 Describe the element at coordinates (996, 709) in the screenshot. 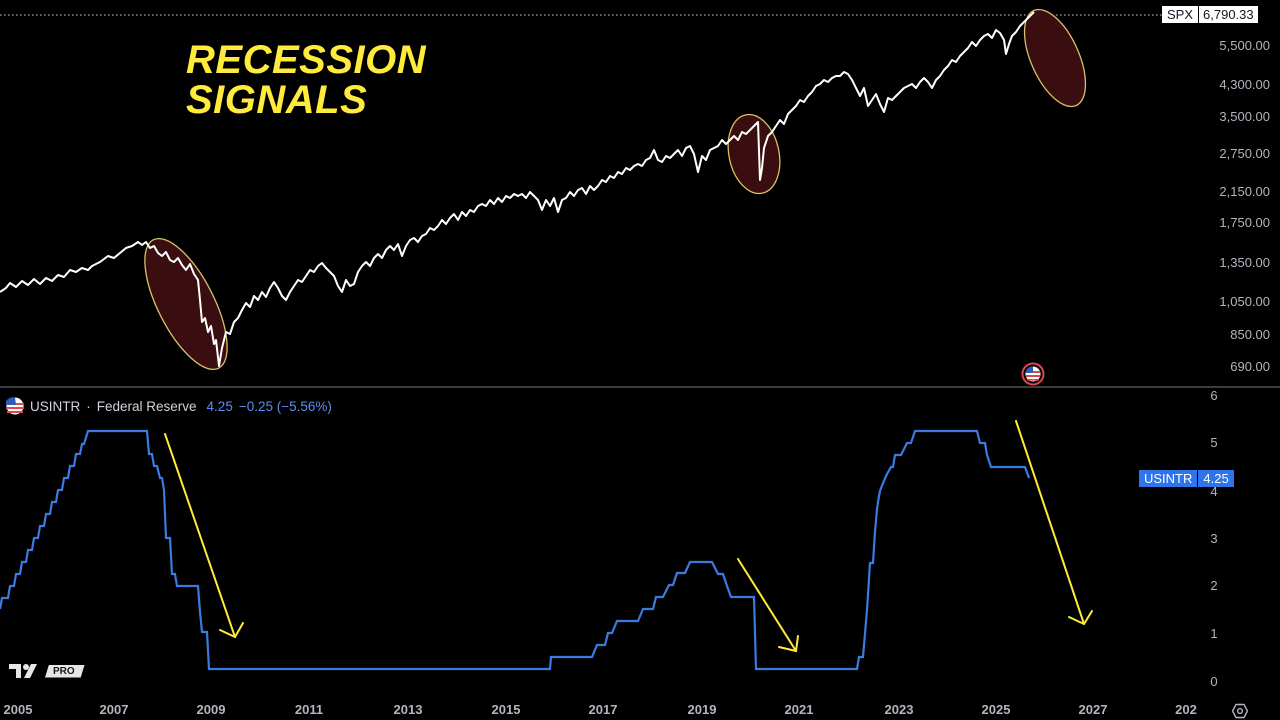

I see `x-label: 2025` at that location.